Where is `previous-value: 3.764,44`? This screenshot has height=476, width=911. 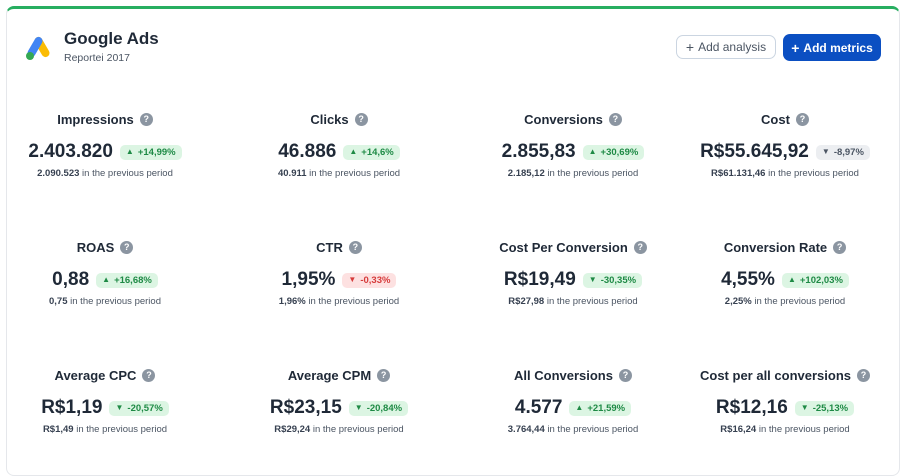 previous-value: 3.764,44 is located at coordinates (526, 429).